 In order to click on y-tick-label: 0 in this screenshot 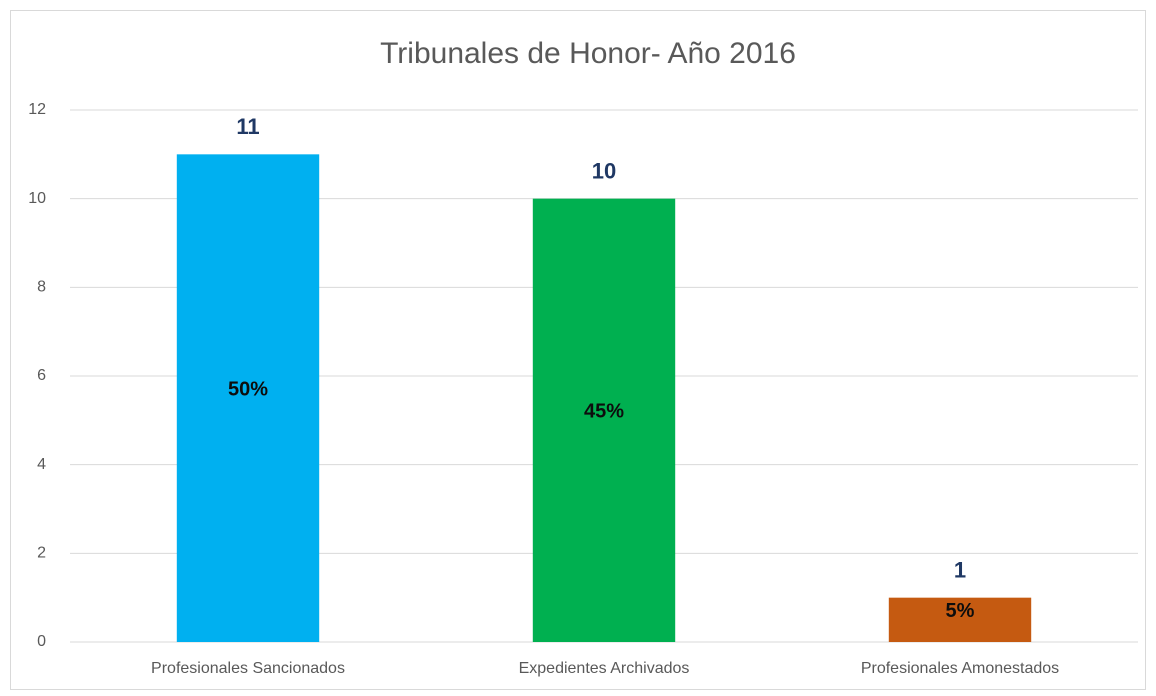, I will do `click(41, 641)`.